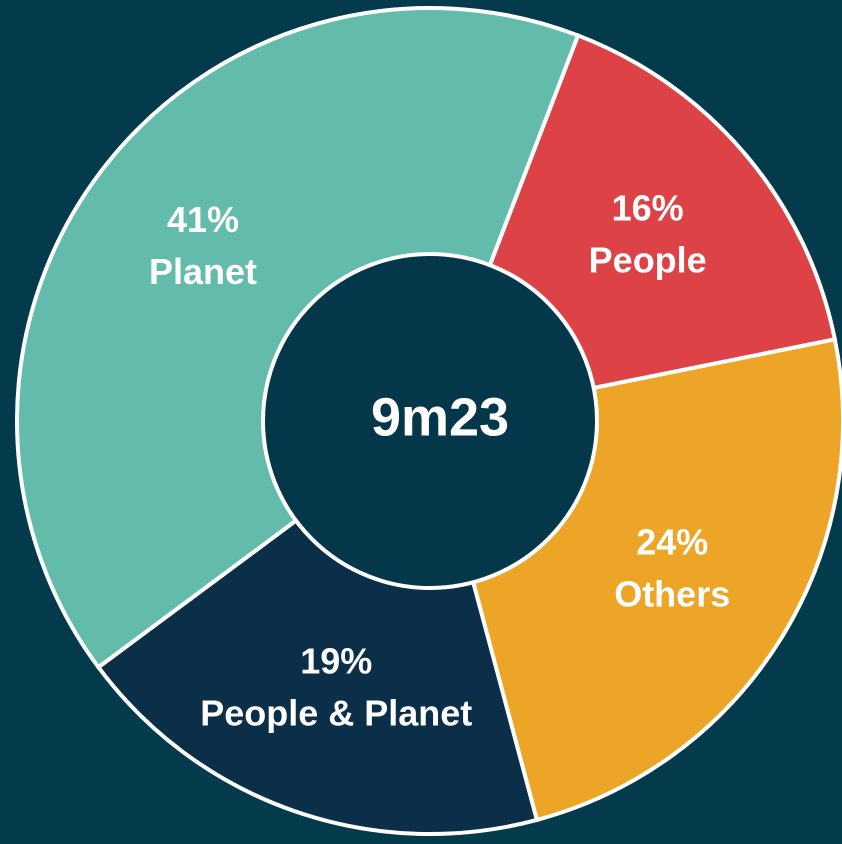 The image size is (842, 844). What do you see at coordinates (336, 713) in the screenshot?
I see `slice-category-label: People & Planet` at bounding box center [336, 713].